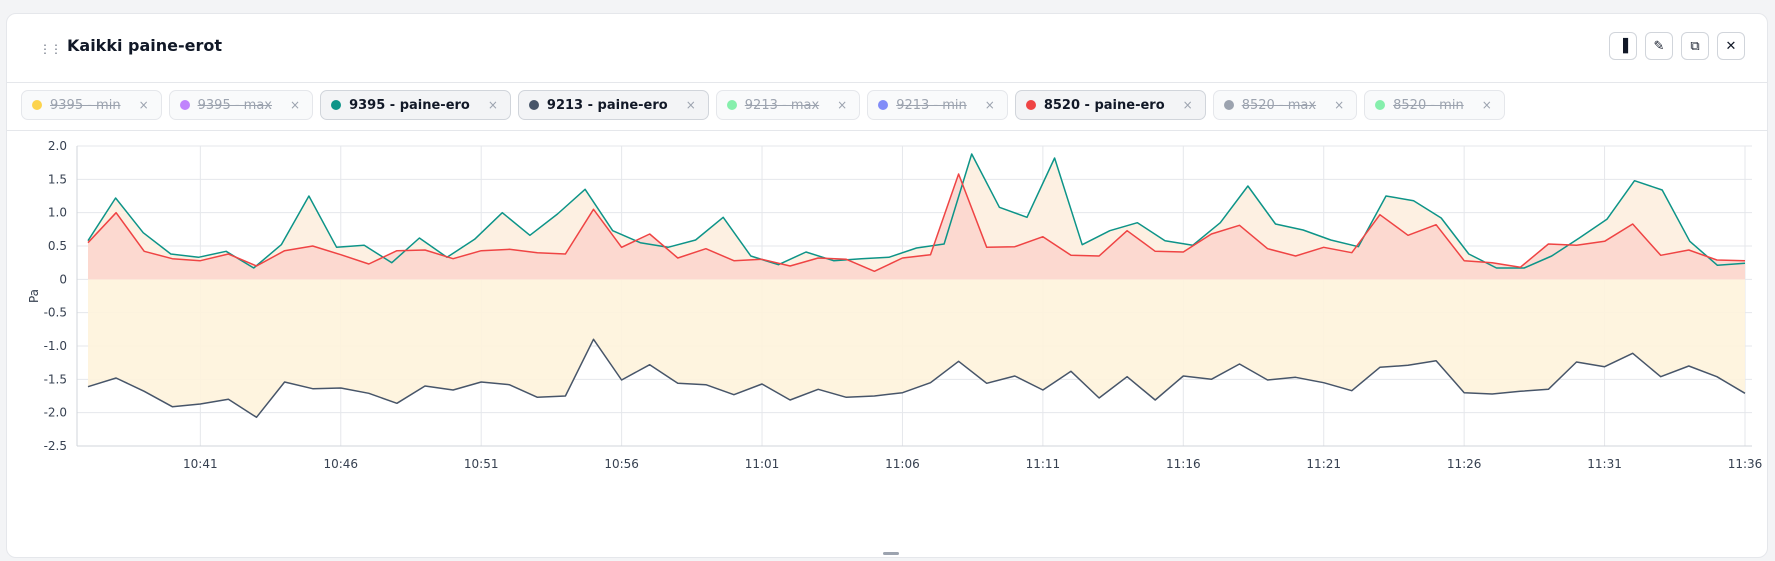 The image size is (1775, 561). I want to click on y-tick-label: 1.5, so click(57, 179).